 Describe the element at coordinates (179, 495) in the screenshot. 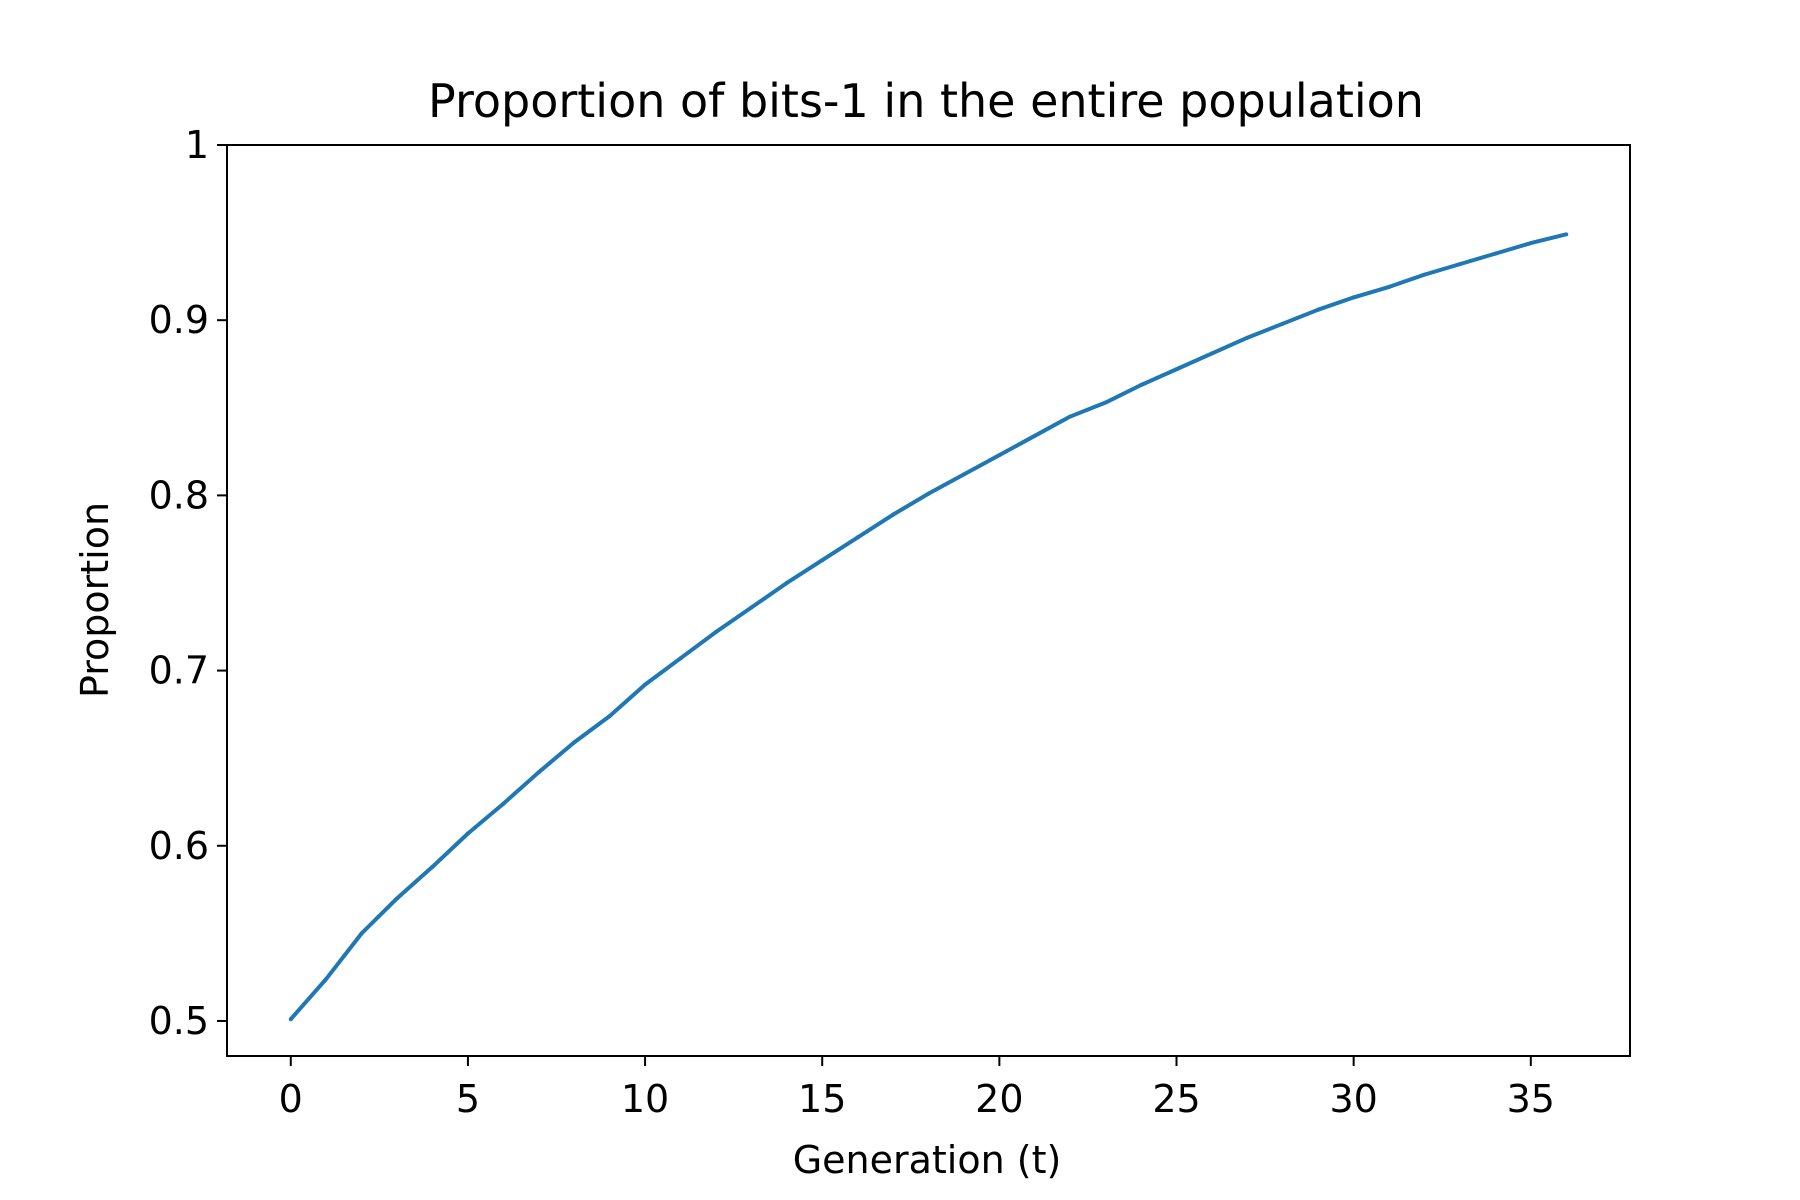

I see `y-tick-label: 0.8` at that location.